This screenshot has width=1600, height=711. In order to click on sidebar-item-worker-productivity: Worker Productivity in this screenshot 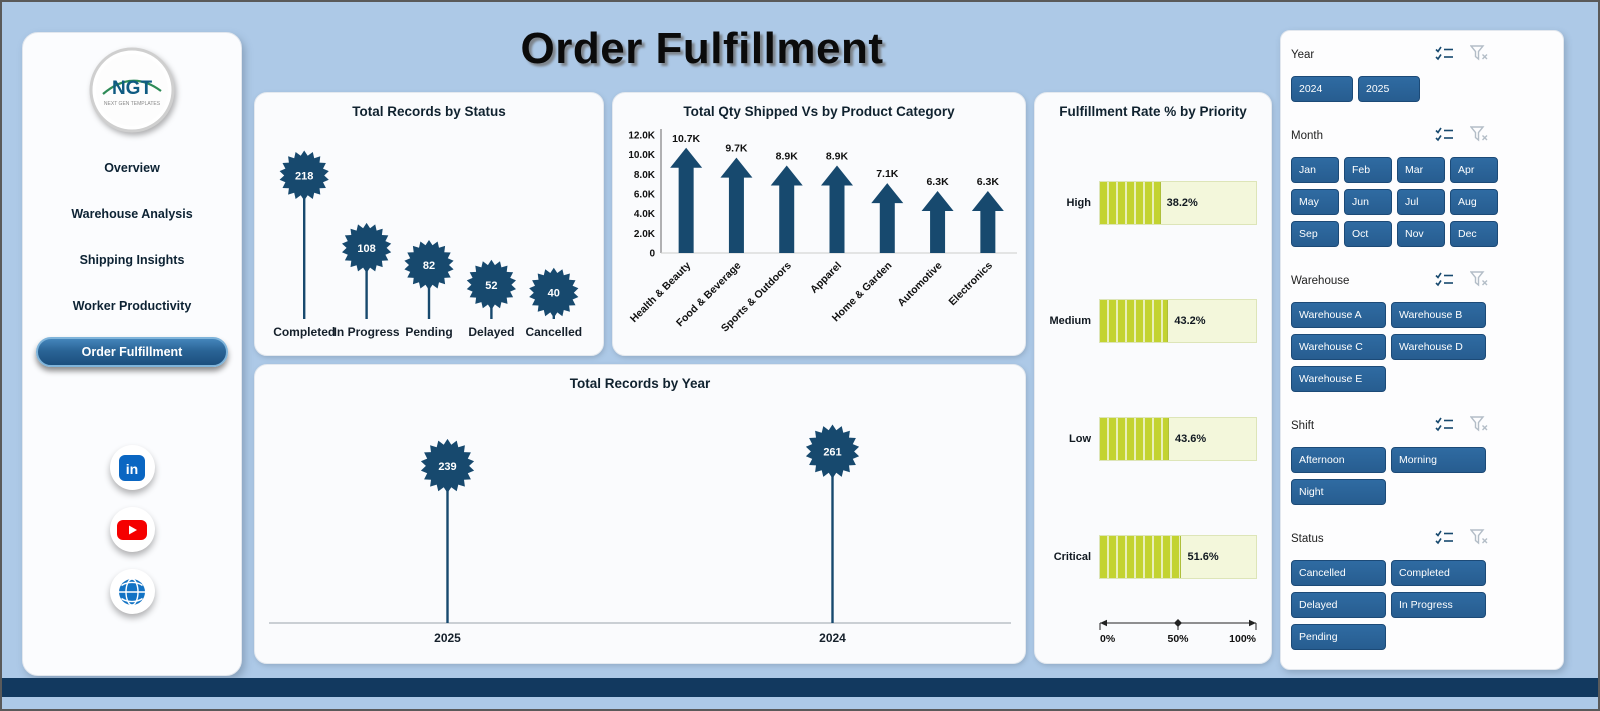, I will do `click(132, 306)`.